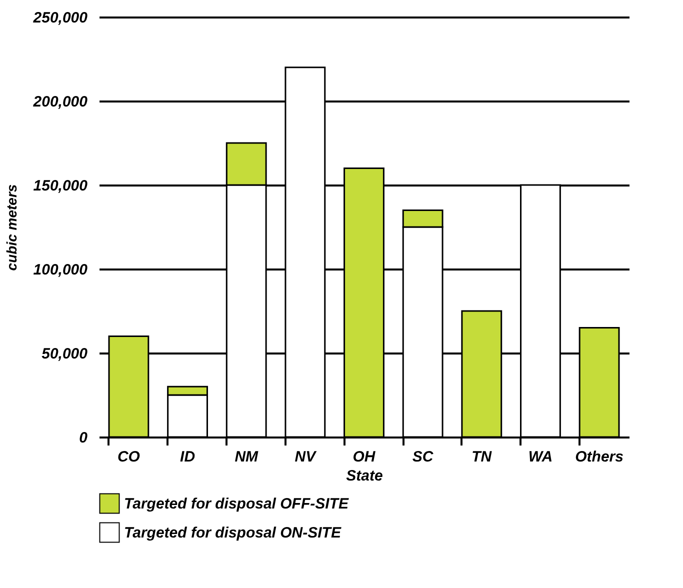  I want to click on y-tick-label: 0, so click(83, 438).